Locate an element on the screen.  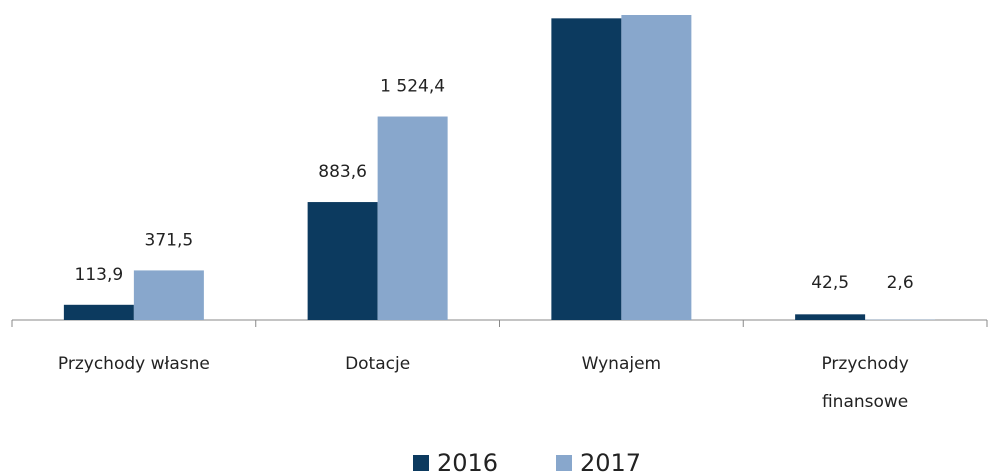
x-tick-label: Dotacje is located at coordinates (378, 364).